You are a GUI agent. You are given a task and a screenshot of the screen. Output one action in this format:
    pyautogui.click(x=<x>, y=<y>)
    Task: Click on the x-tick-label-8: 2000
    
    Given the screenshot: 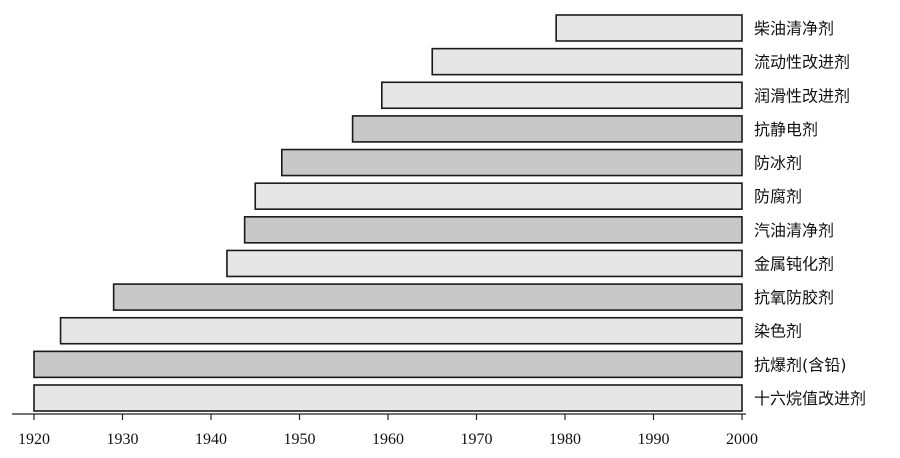 What is the action you would take?
    pyautogui.click(x=742, y=439)
    